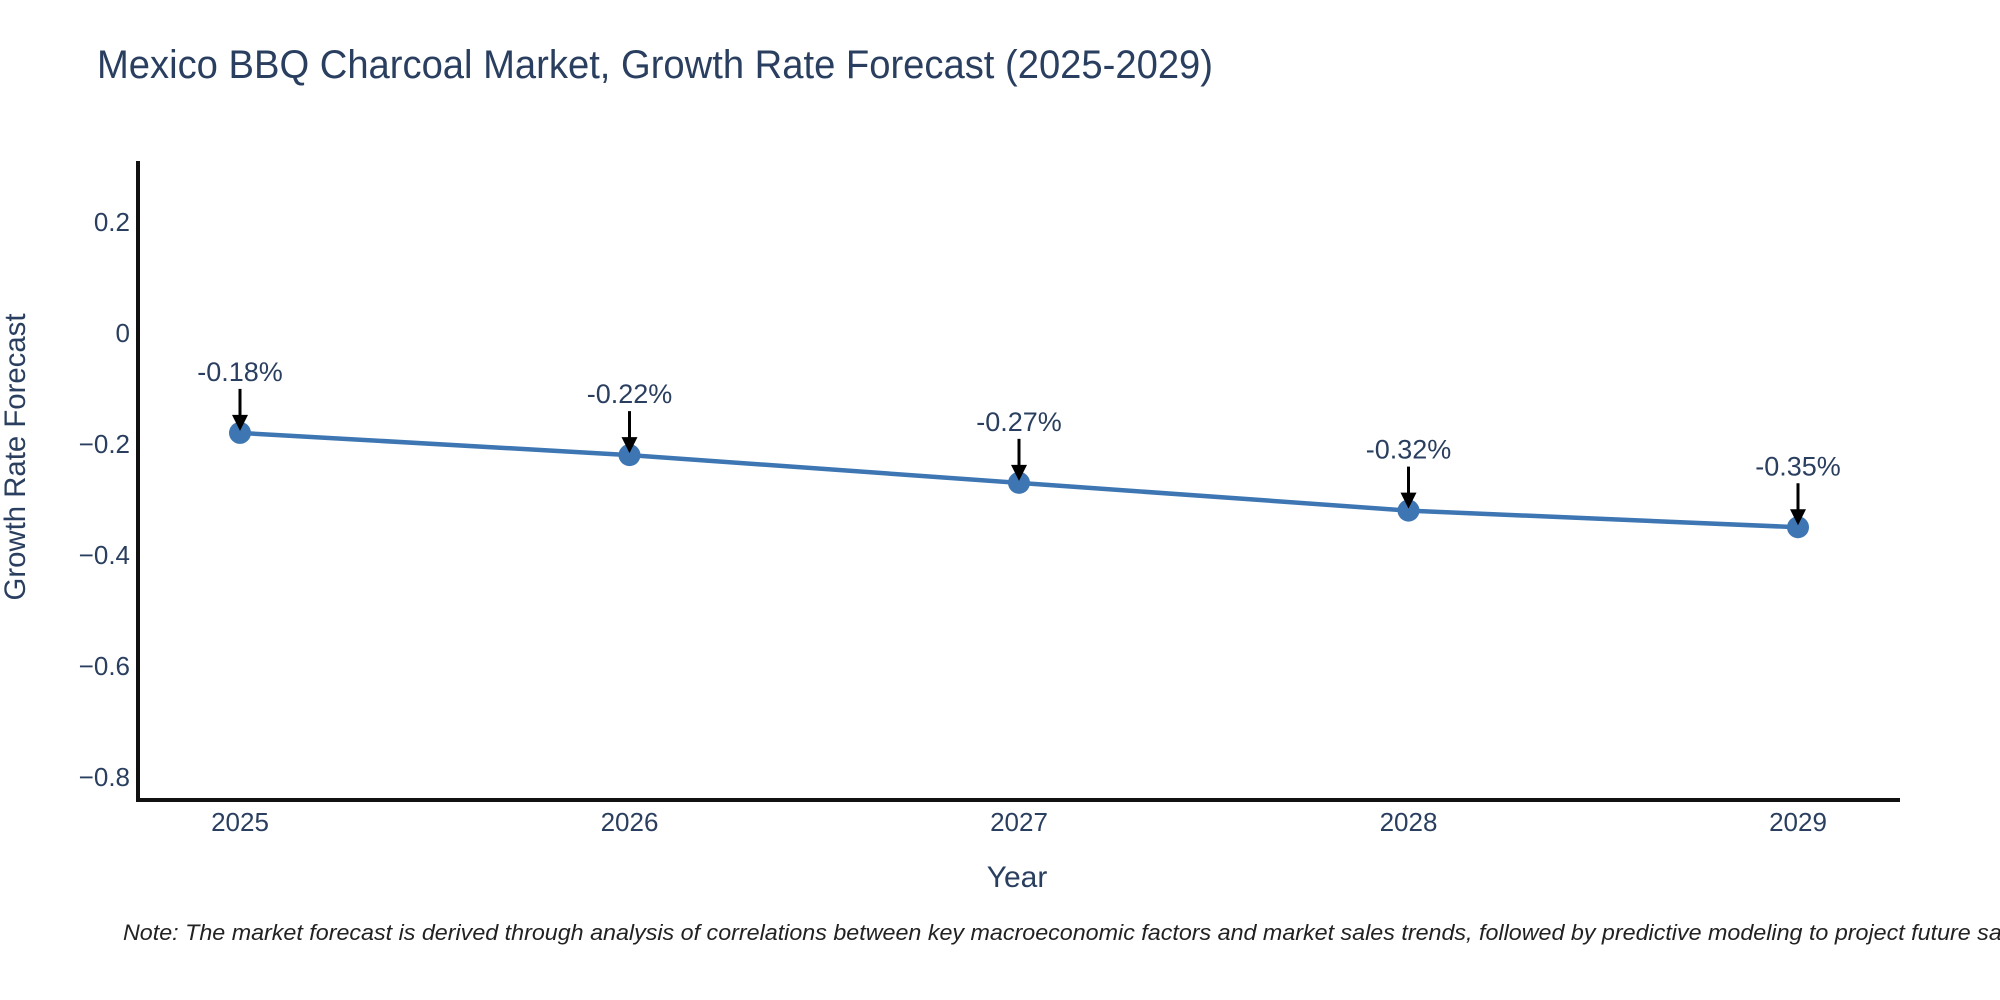 The image size is (2000, 1000). Describe the element at coordinates (1019, 822) in the screenshot. I see `x-tick-label: 2027` at that location.